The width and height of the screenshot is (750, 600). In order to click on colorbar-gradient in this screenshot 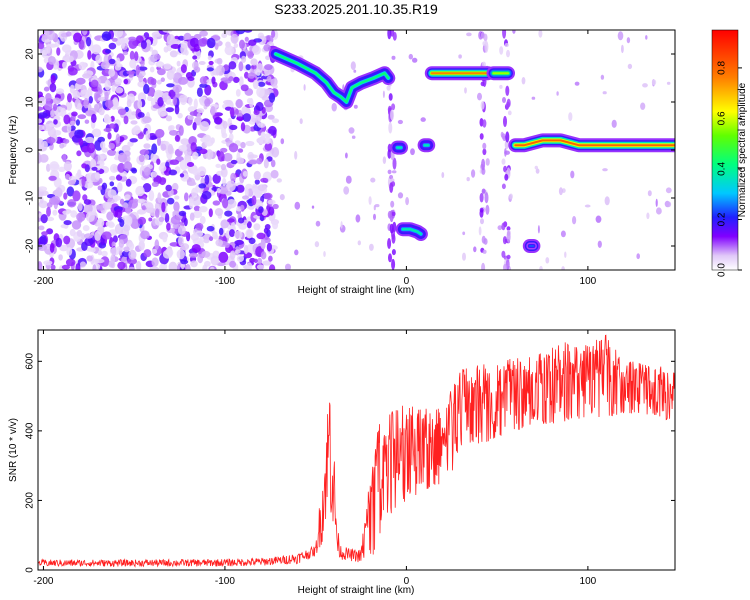, I will do `click(725, 150)`.